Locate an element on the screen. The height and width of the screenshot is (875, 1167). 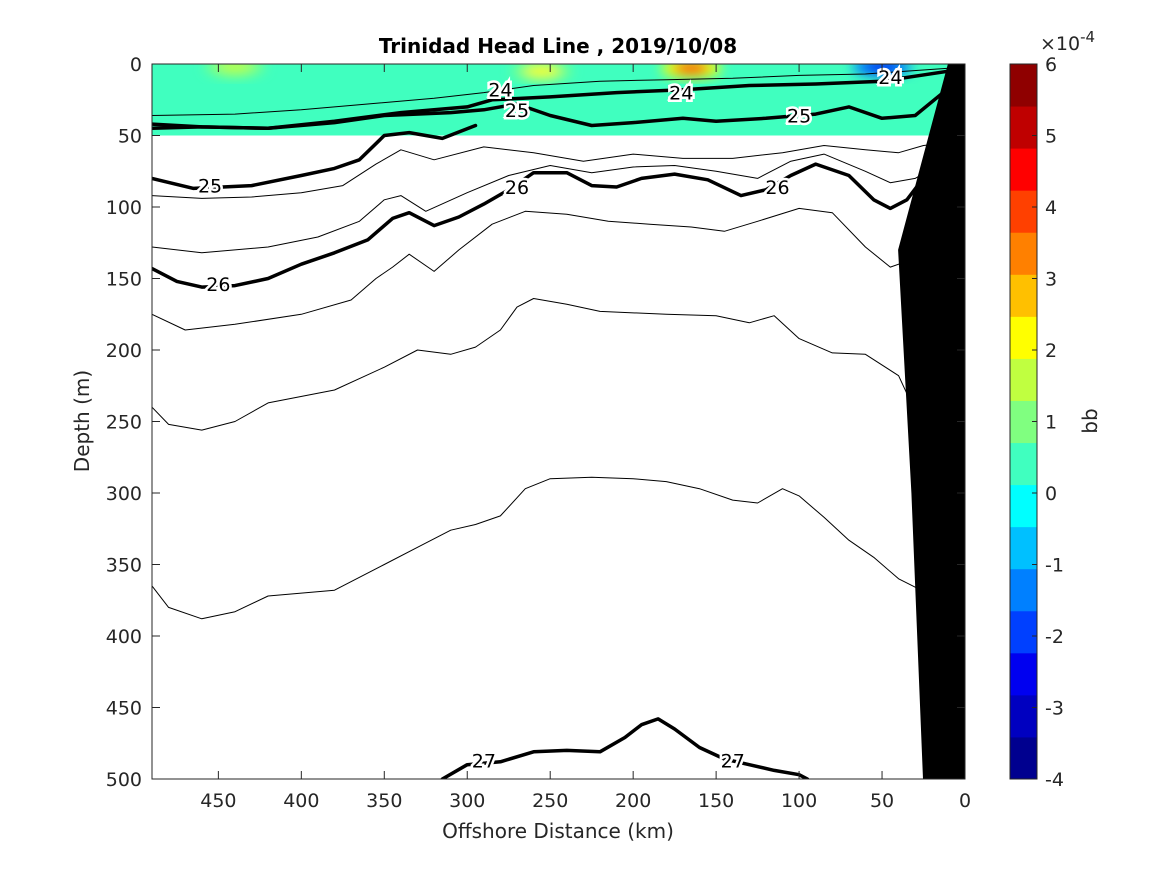
colorbar-tick-label: 4 is located at coordinates (1051, 208).